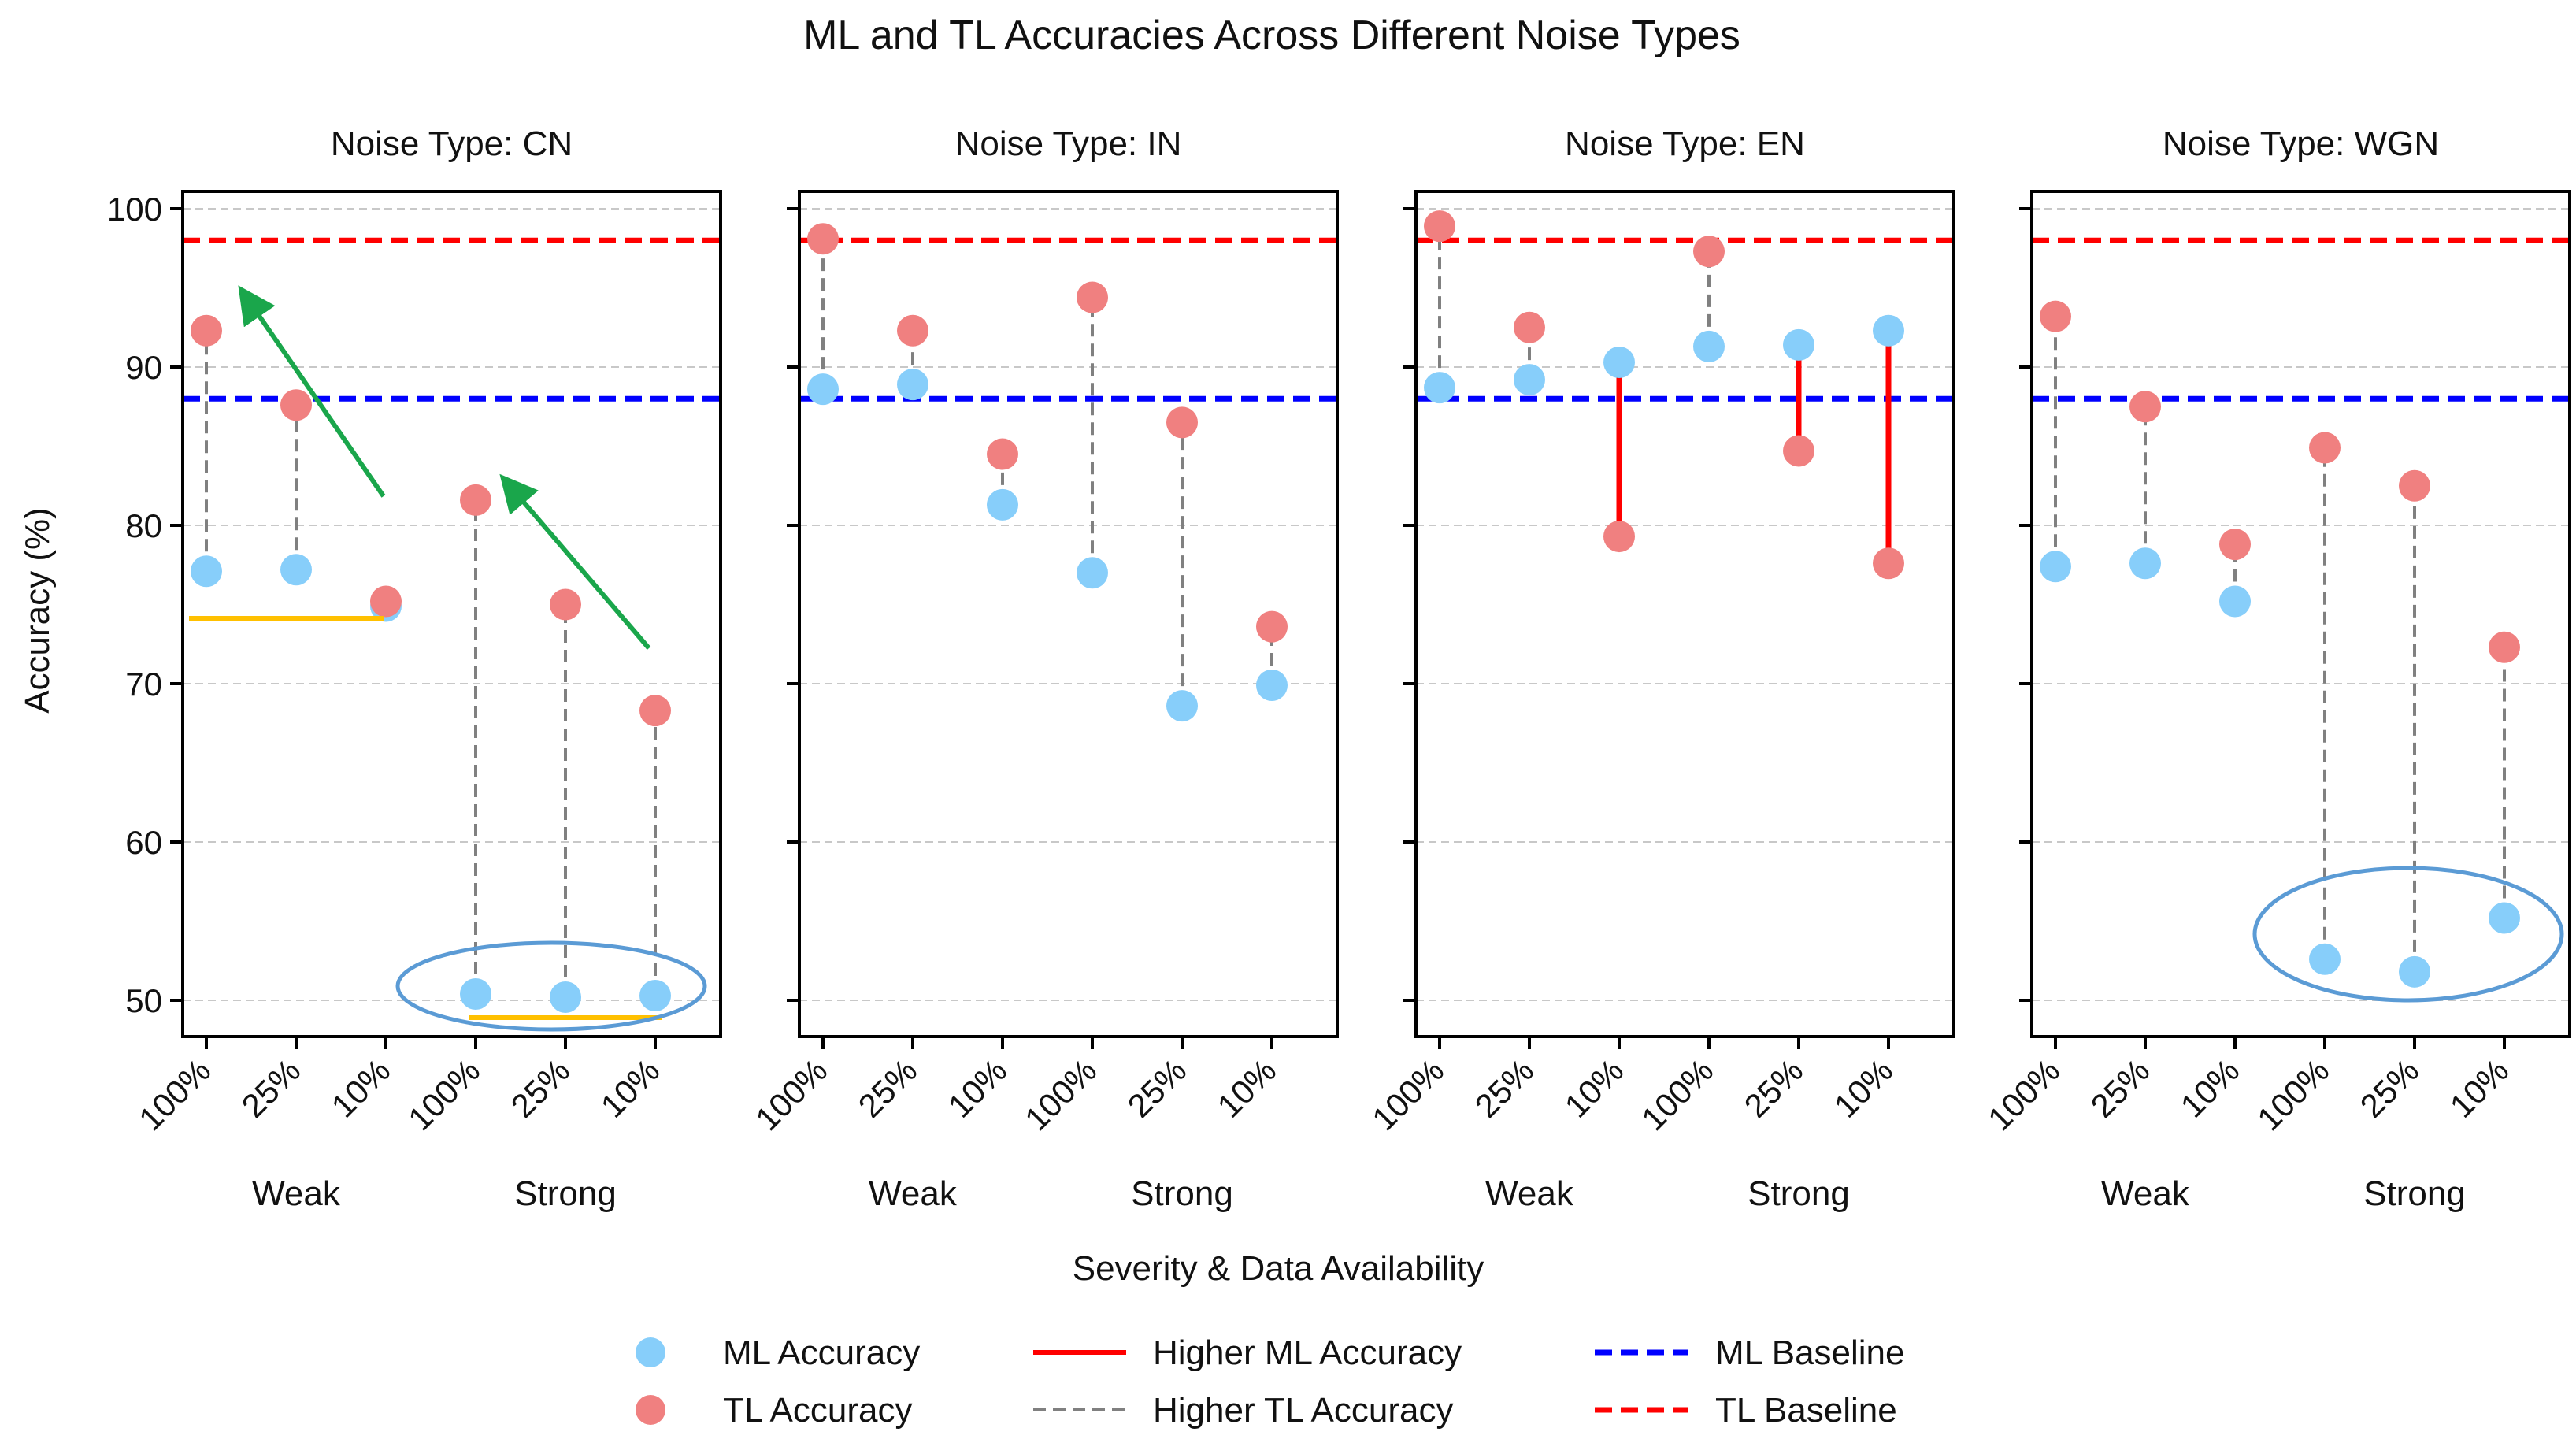  I want to click on y-tick-label: 80, so click(143, 525).